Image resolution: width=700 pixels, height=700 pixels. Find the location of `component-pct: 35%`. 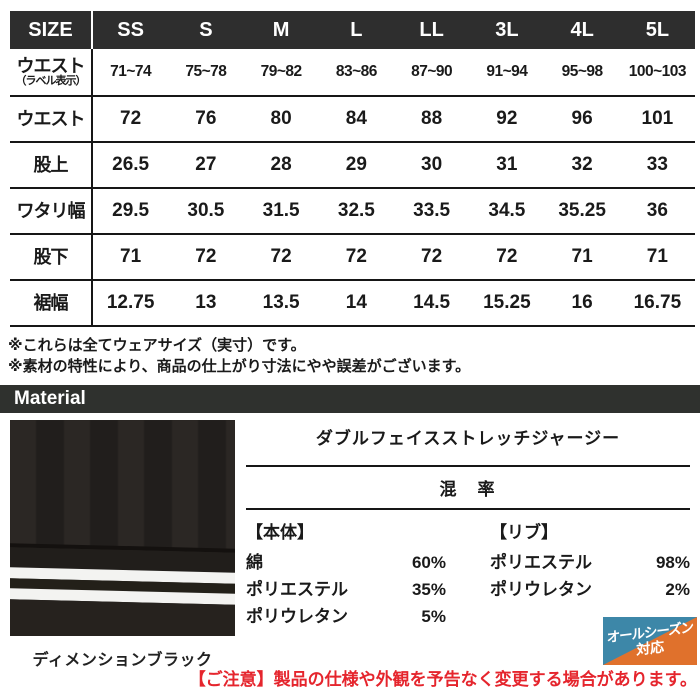

component-pct: 35% is located at coordinates (428, 589).